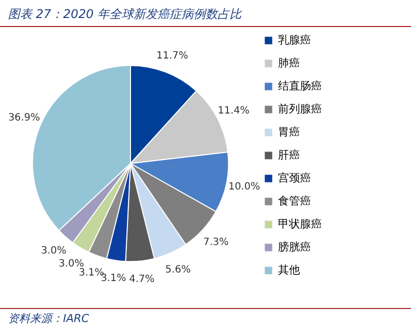 The height and width of the screenshot is (330, 419). I want to click on legend-label: 食管癌, so click(294, 201).